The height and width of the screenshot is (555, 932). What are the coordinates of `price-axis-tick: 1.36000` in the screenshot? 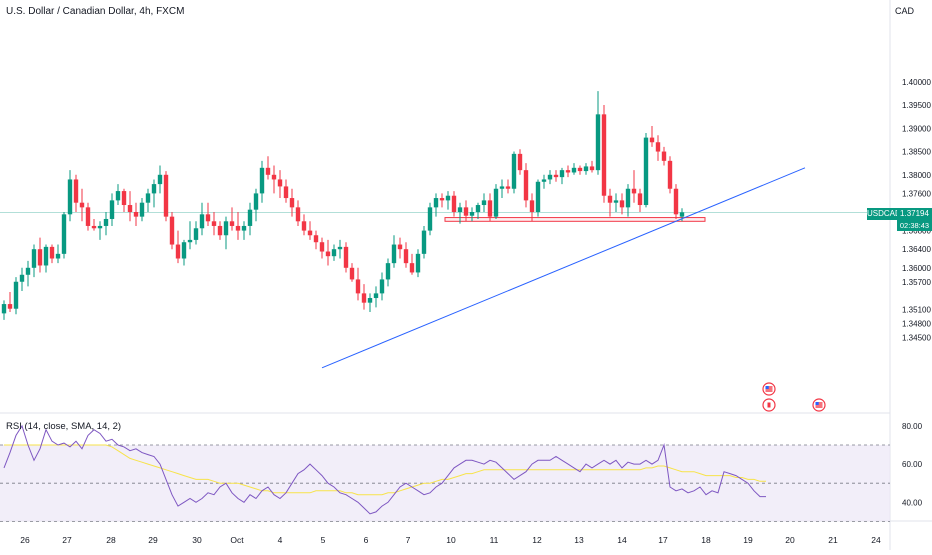 It's located at (916, 268).